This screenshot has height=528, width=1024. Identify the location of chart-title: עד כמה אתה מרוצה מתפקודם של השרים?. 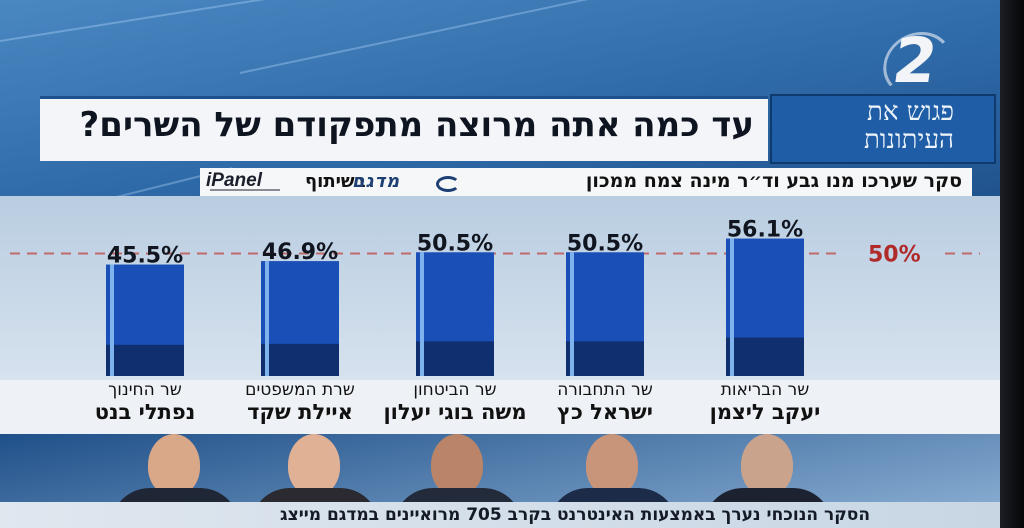
(416, 125).